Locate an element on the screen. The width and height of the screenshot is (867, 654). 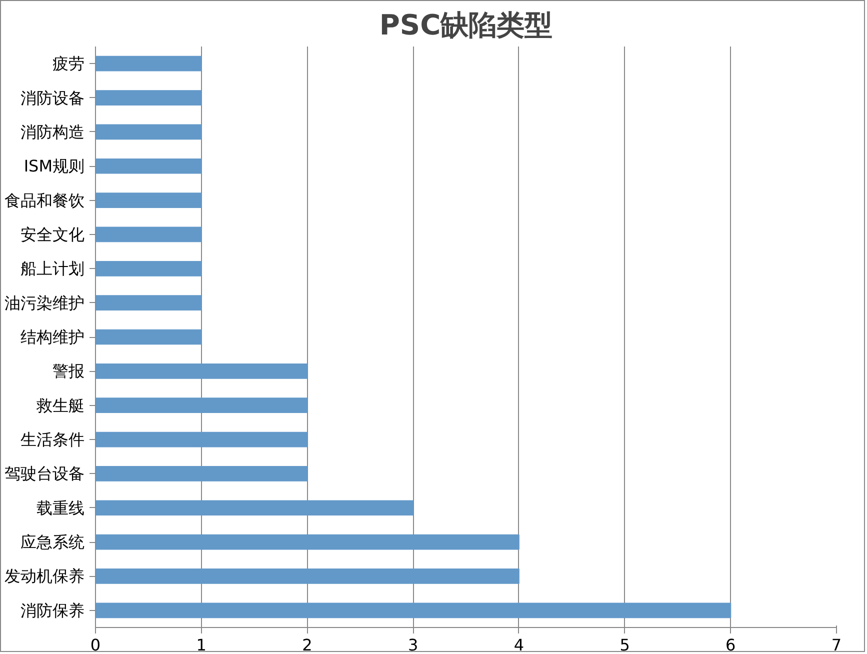
y-tick-label: 消防构造 is located at coordinates (52, 132).